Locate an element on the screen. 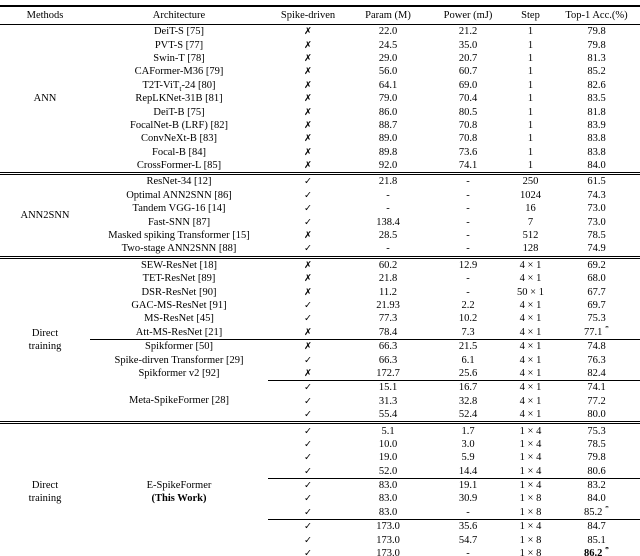 This screenshot has width=640, height=556. step-cell: 7 is located at coordinates (530, 222).